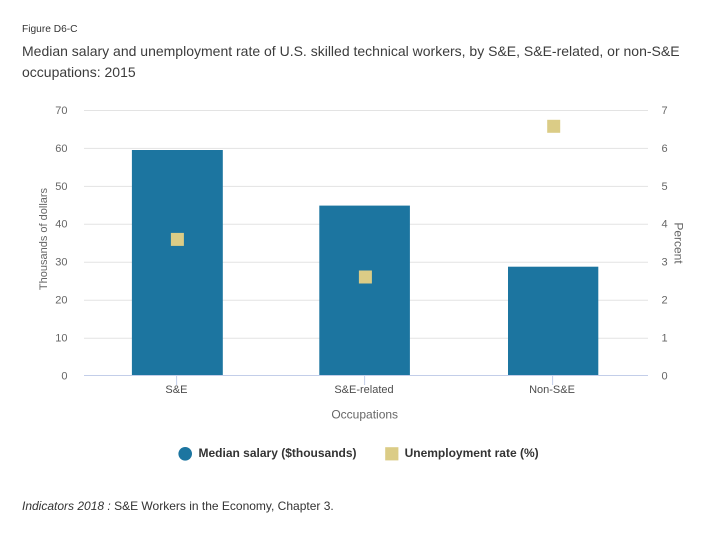 The width and height of the screenshot is (724, 538). I want to click on svg-text: Median salary ($thousands), so click(278, 453).